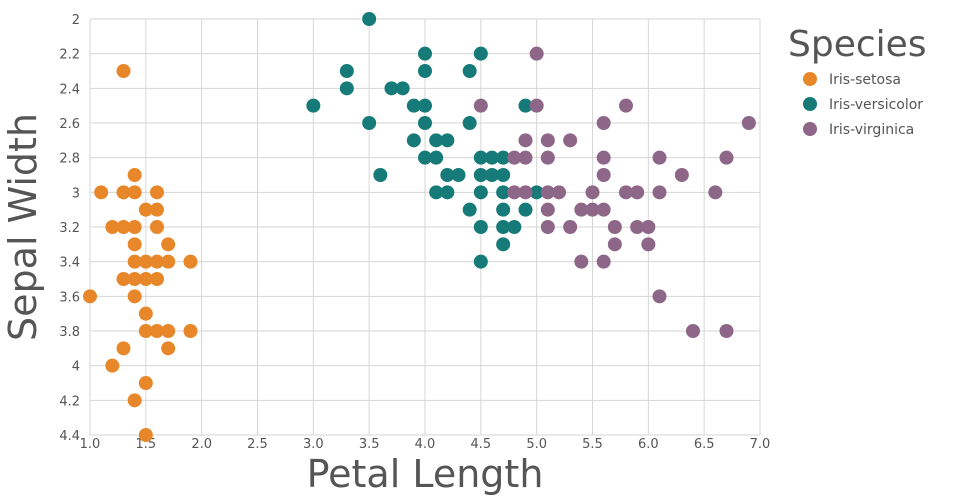  What do you see at coordinates (425, 140) in the screenshot?
I see `series-iris-versicolor` at bounding box center [425, 140].